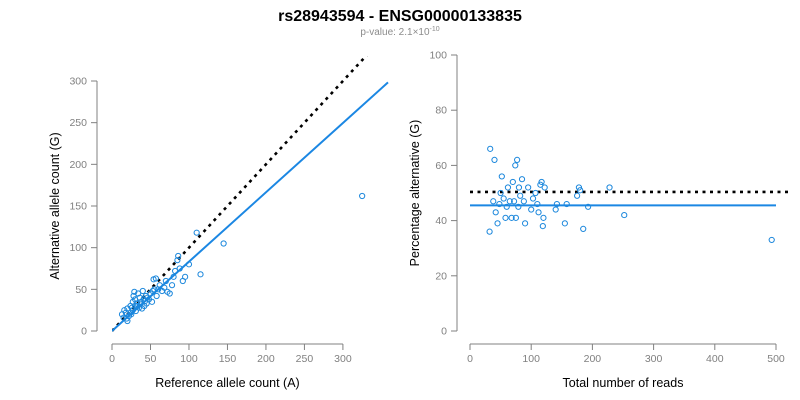 The width and height of the screenshot is (800, 400). Describe the element at coordinates (305, 359) in the screenshot. I see `left-x-tick-label: 250` at that location.